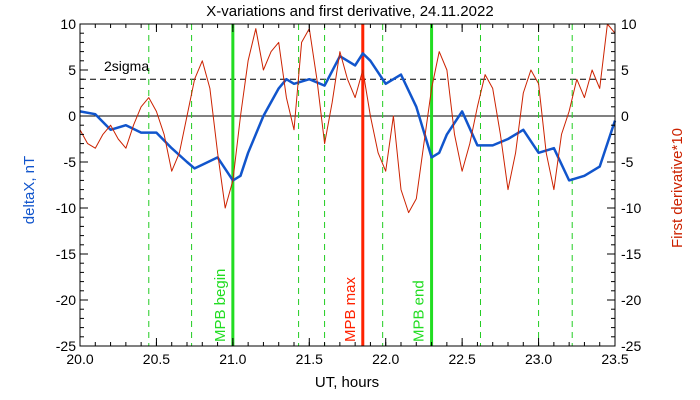  What do you see at coordinates (419, 311) in the screenshot?
I see `marker-label-2: MPB end` at bounding box center [419, 311].